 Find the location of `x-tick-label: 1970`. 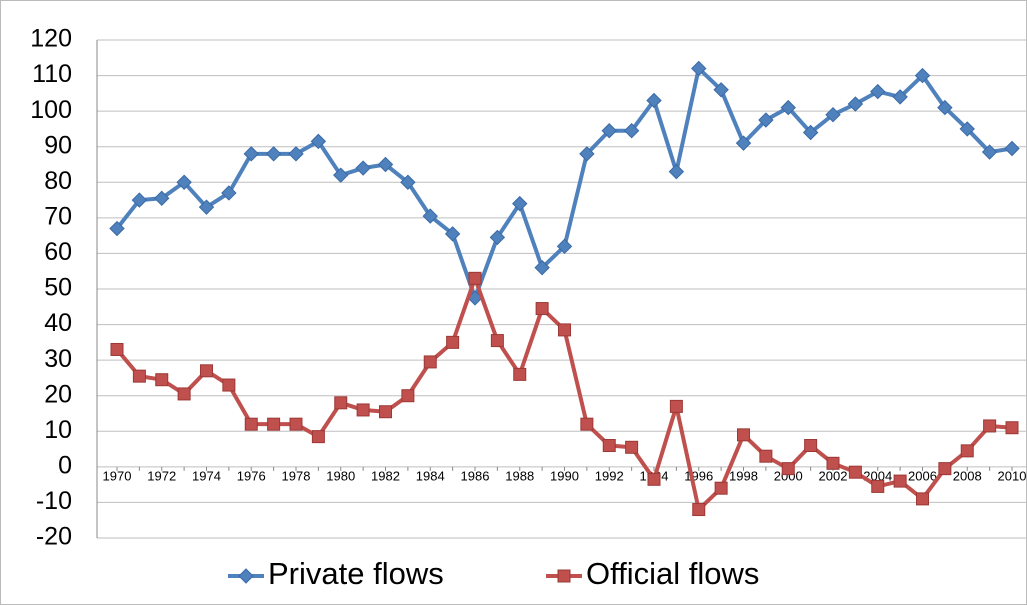

x-tick-label: 1970 is located at coordinates (117, 475).